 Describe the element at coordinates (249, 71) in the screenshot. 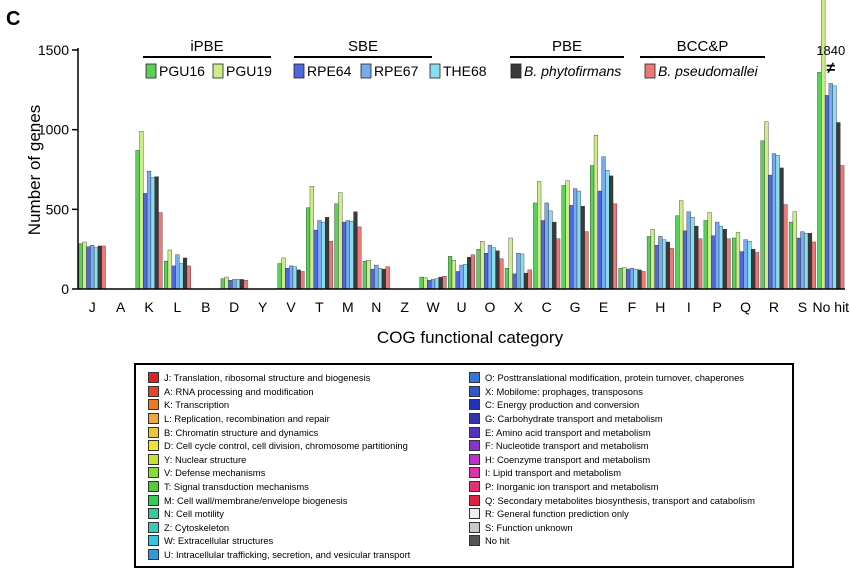

I see `series-legend-label: PGU19` at that location.